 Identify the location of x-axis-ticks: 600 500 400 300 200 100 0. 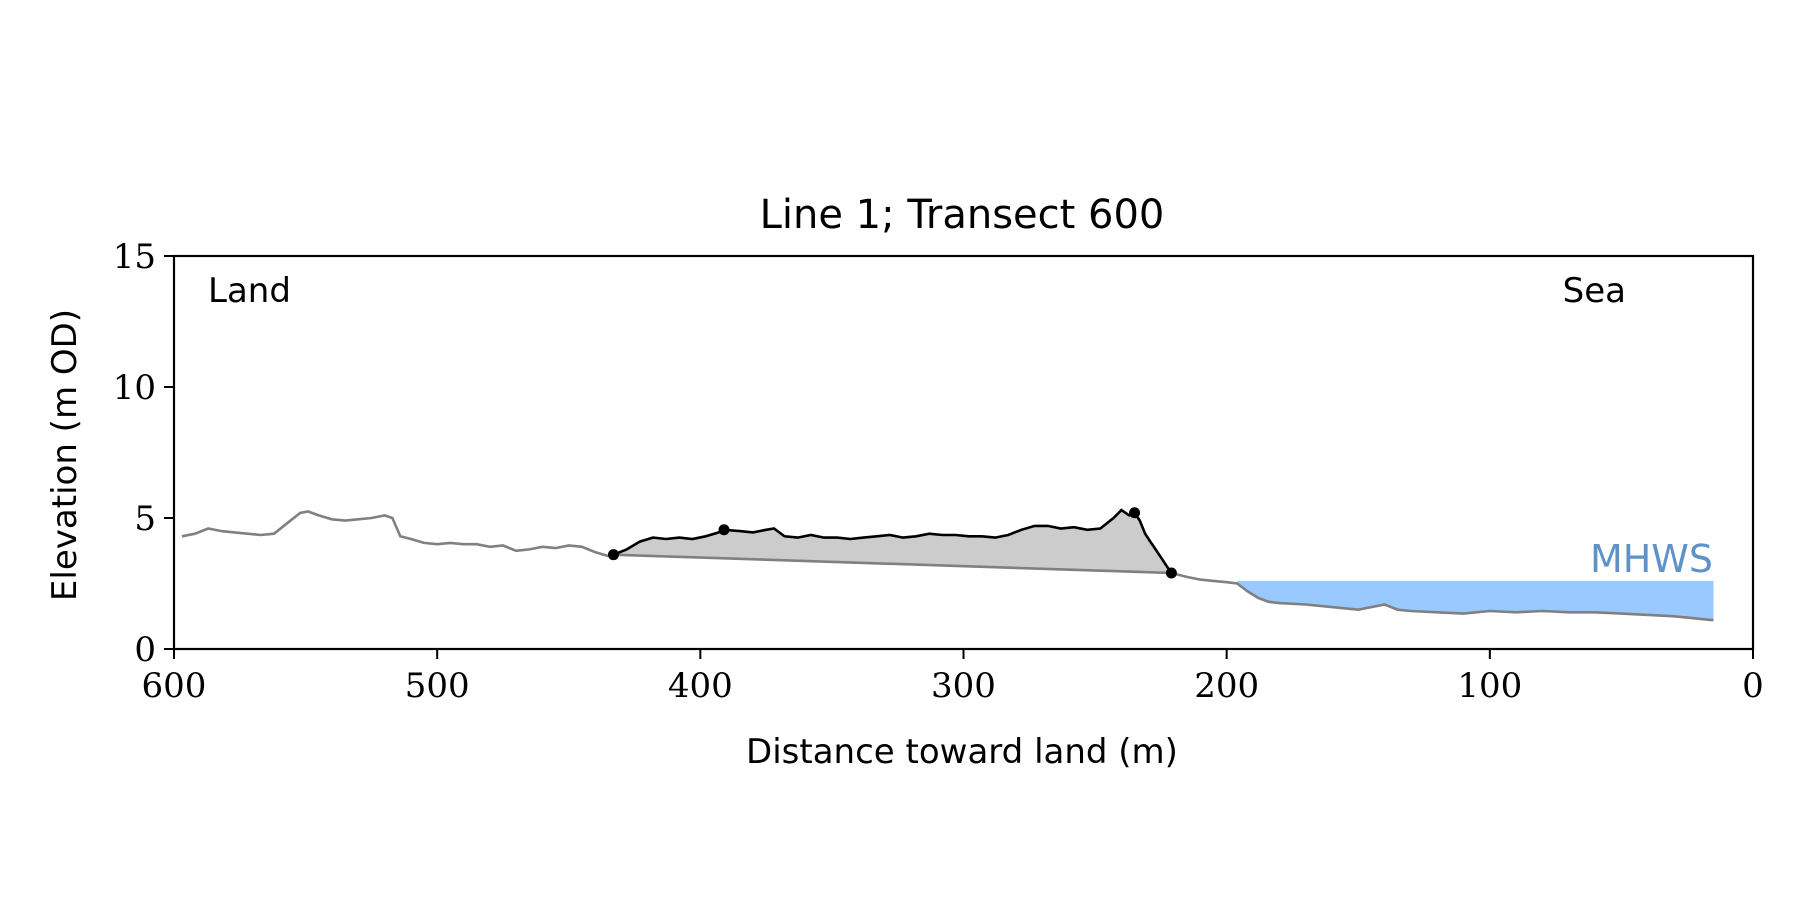
(953, 677).